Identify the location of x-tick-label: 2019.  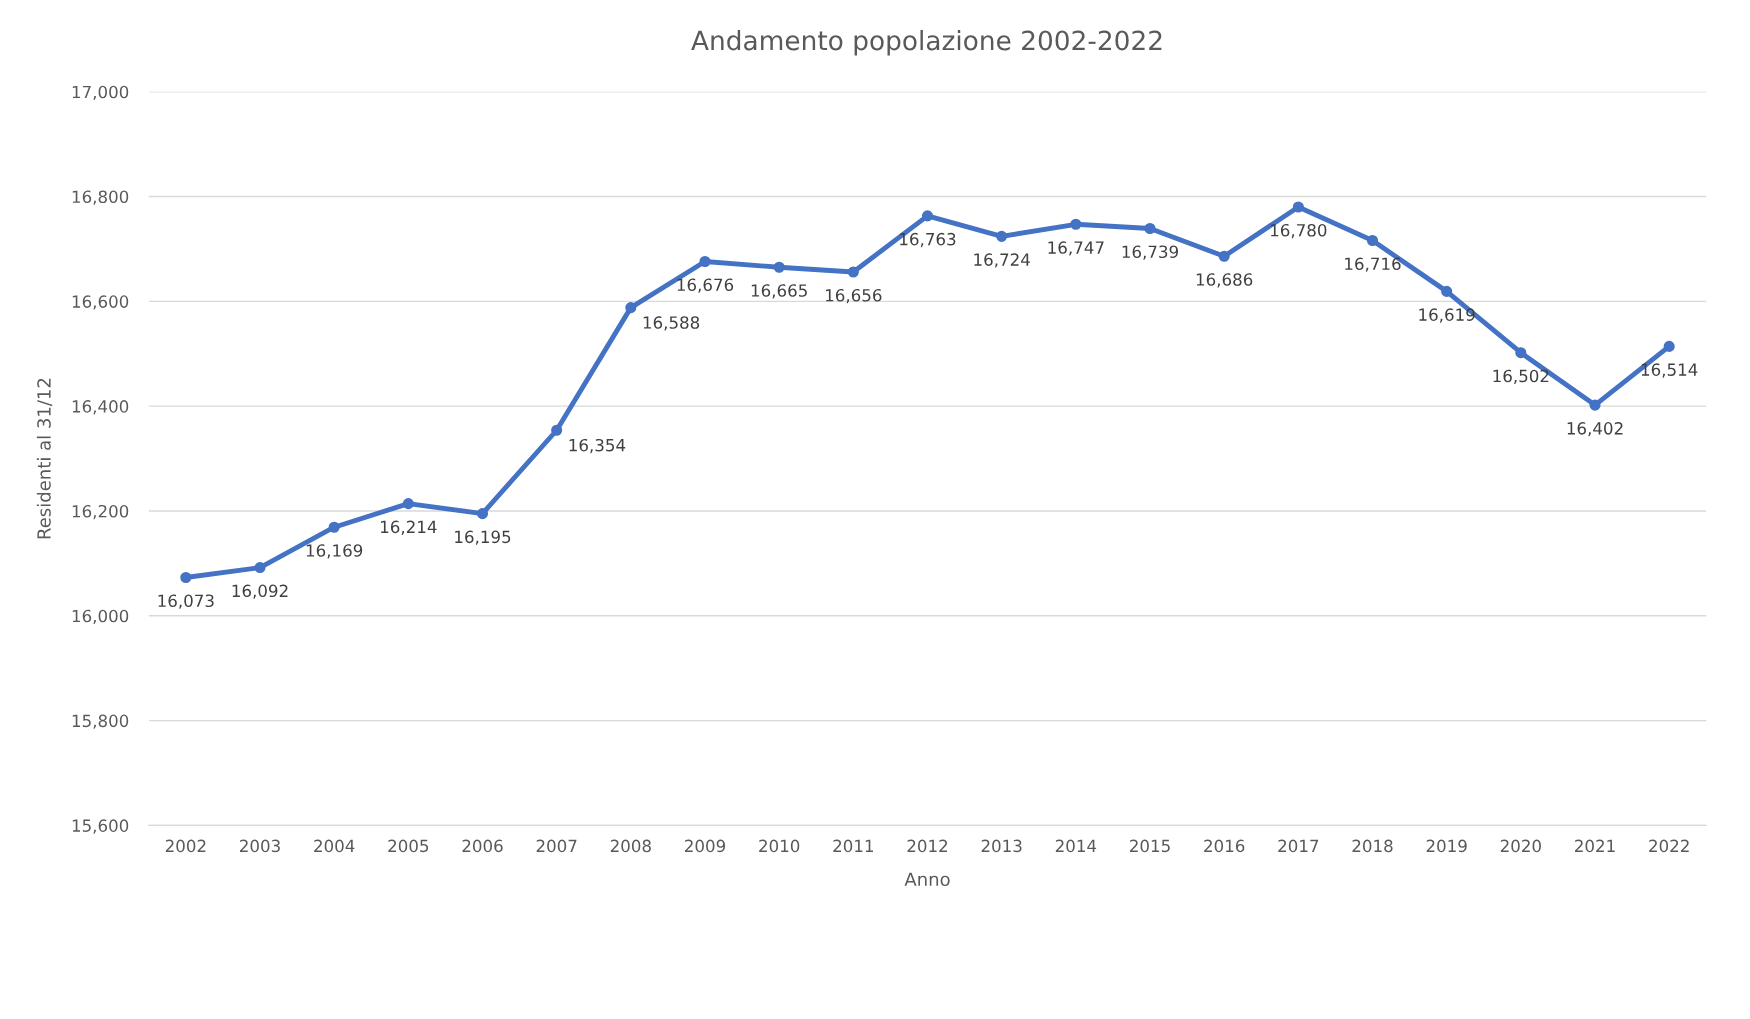
(1446, 846).